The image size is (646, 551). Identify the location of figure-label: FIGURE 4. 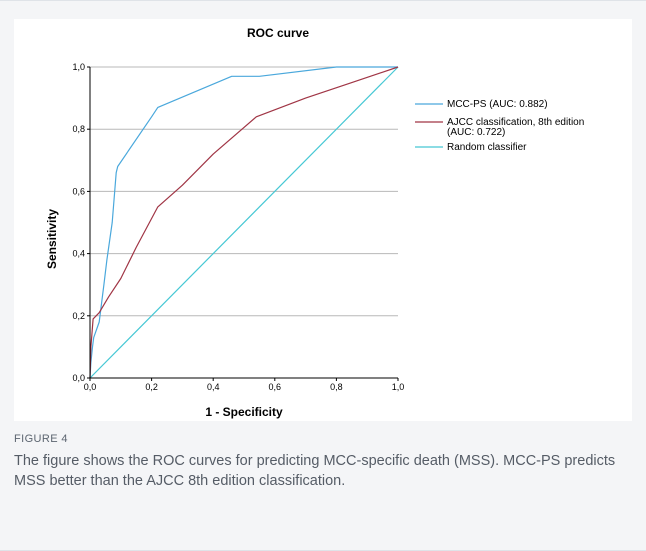
(41, 439).